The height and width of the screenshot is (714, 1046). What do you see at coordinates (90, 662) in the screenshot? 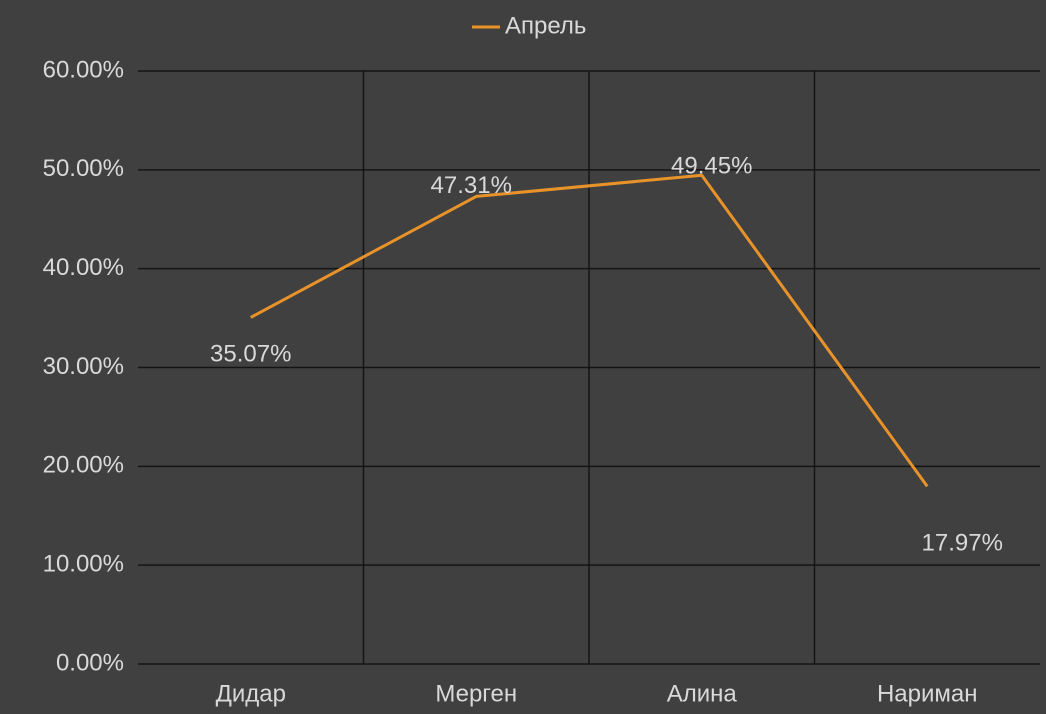
I see `y-tick-label: 0.00%` at bounding box center [90, 662].